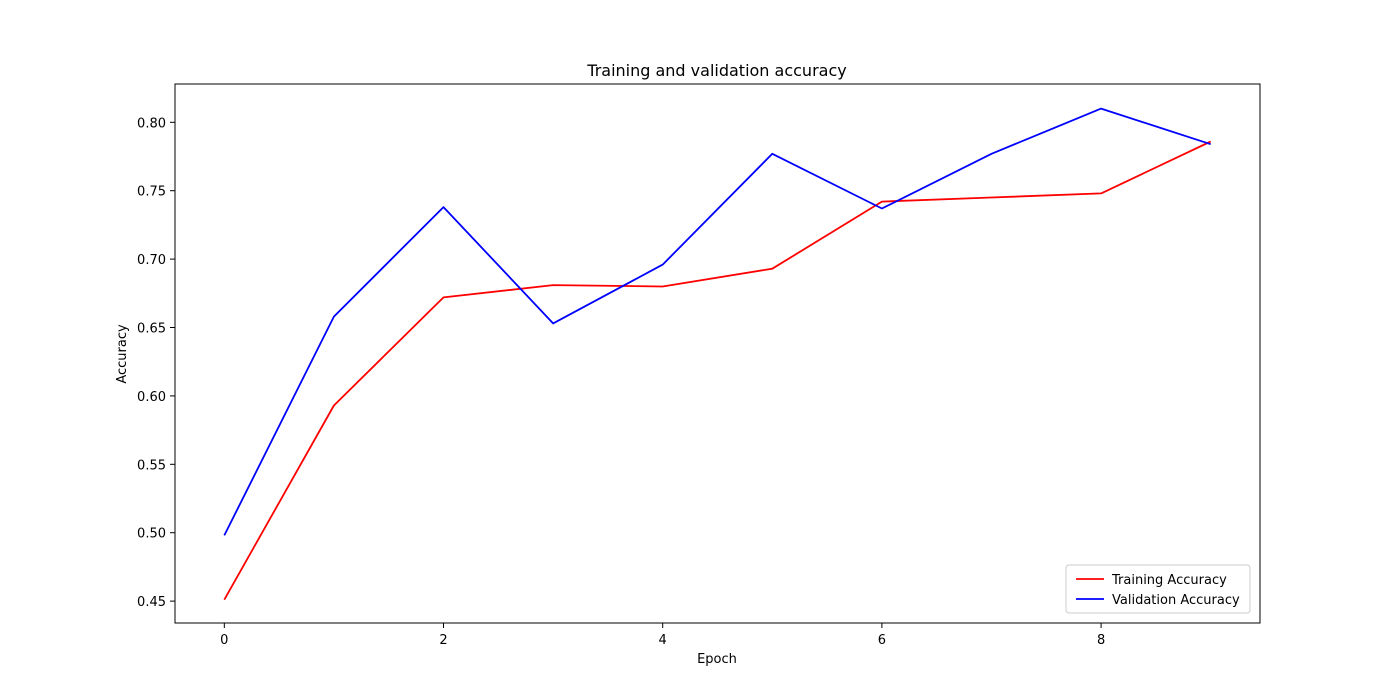 Image resolution: width=1400 pixels, height=700 pixels. I want to click on x-tick-label: 8, so click(1101, 640).